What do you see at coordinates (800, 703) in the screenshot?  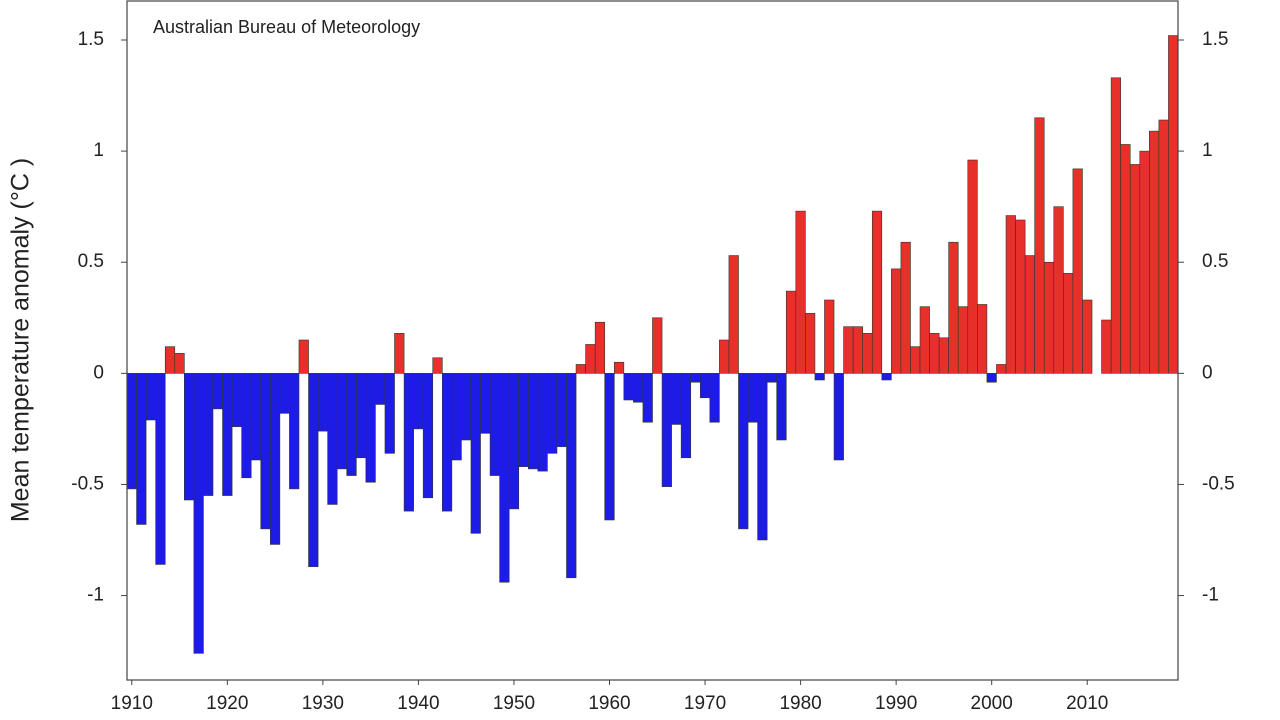 I see `x-tick-label: 1980` at bounding box center [800, 703].